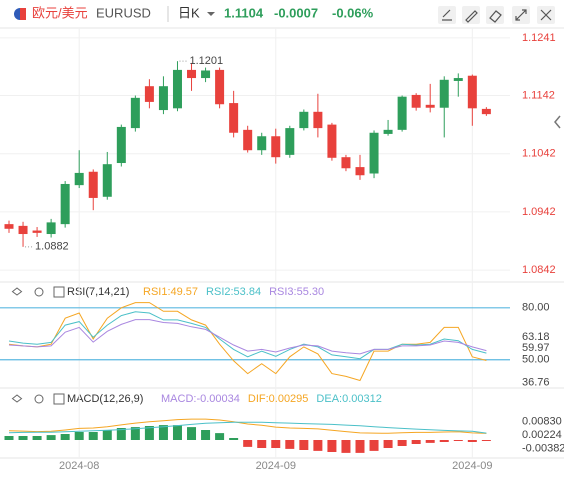  Describe the element at coordinates (170, 292) in the screenshot. I see `legend-entry: RSI1:49.57` at that location.